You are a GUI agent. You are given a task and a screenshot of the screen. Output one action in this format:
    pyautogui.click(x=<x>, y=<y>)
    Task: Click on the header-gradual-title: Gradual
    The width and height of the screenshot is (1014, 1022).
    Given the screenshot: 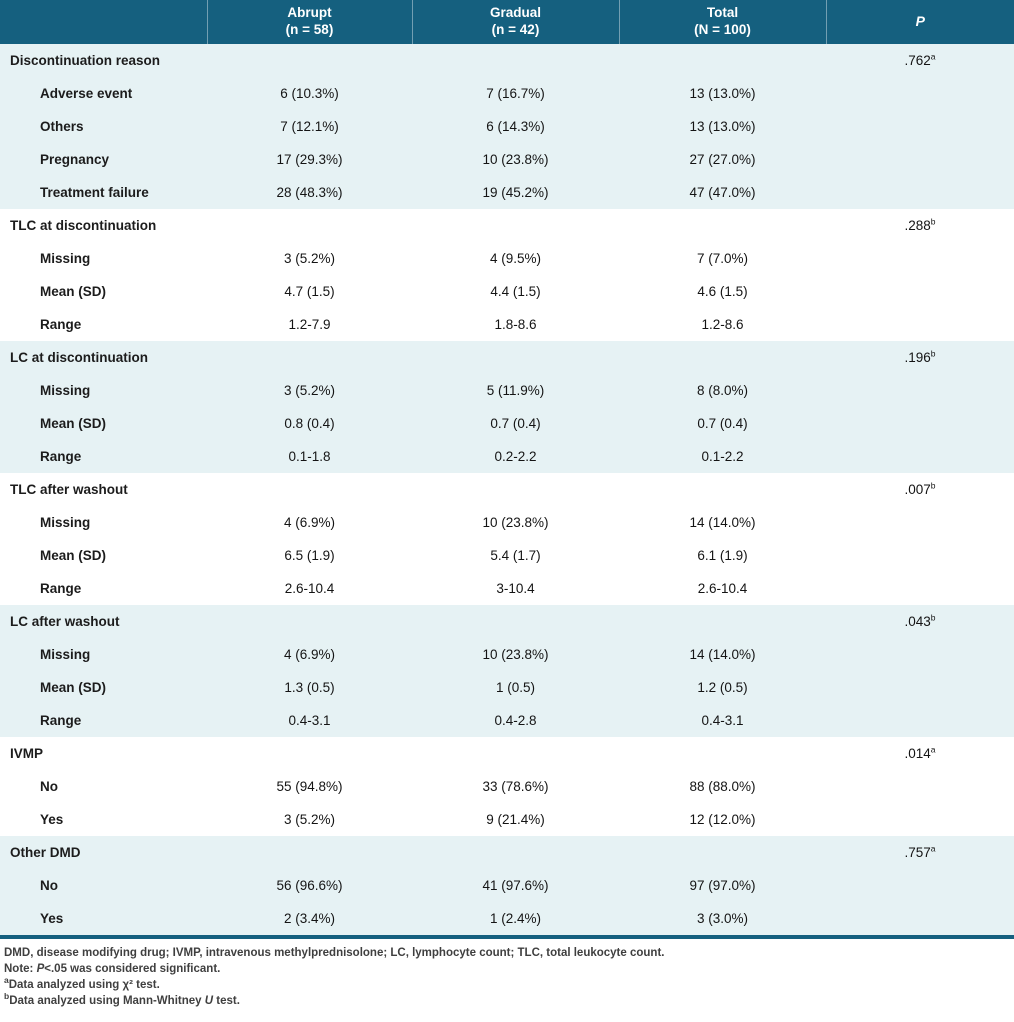 What is the action you would take?
    pyautogui.click(x=515, y=13)
    